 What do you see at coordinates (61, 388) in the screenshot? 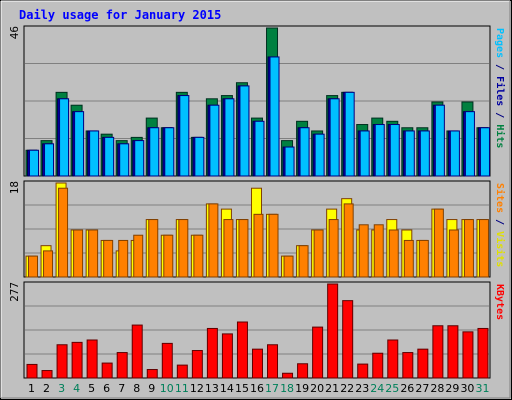
I see `x-tick-label-day-3: 3` at bounding box center [61, 388].